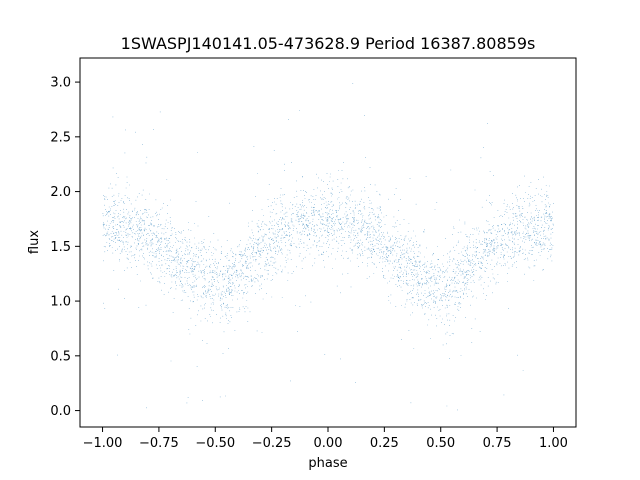 Image resolution: width=640 pixels, height=480 pixels. What do you see at coordinates (553, 443) in the screenshot?
I see `x-tick-label: 1.00` at bounding box center [553, 443].